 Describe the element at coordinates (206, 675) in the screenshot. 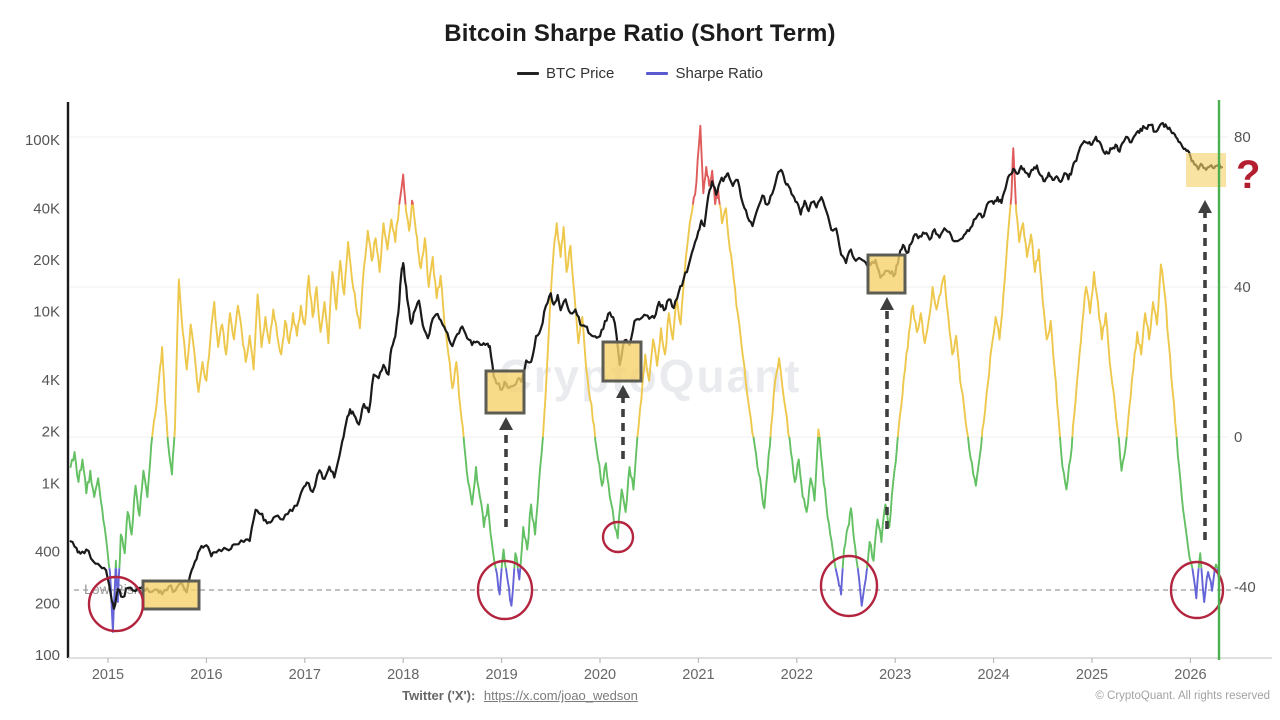

I see `x-axis-label: 2016` at that location.